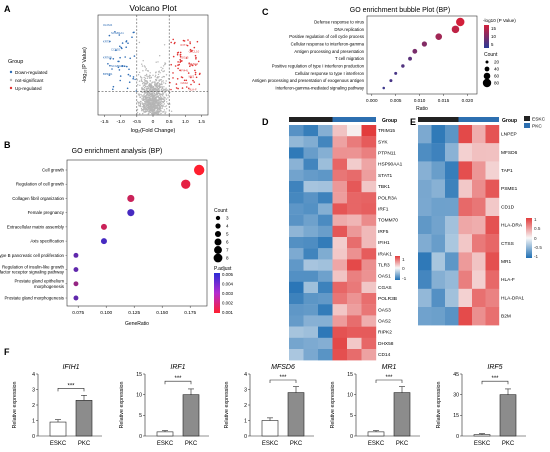  I want to click on go-b-term-label: Type B pancreatic cell proliferation, so click(32, 255).